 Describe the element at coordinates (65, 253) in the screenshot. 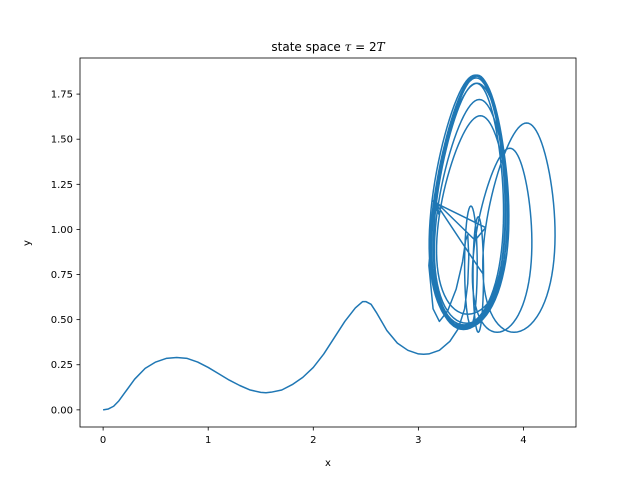

I see `y-axis-ticks: 0.00 0.25 0.50 0.75 1.00 1.25 1.50 1.75` at that location.